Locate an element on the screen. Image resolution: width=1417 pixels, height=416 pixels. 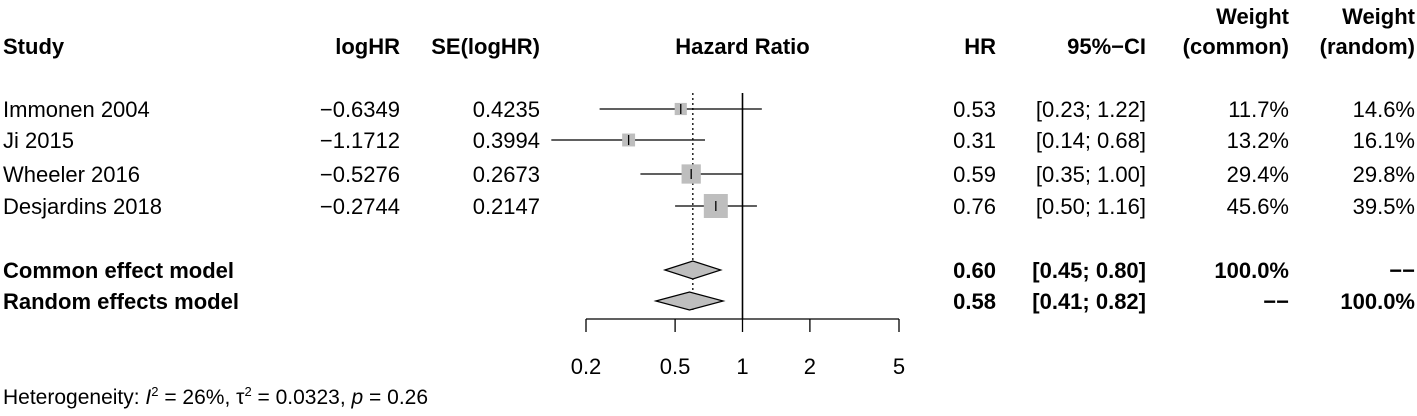
study-weight-common: 29.4% is located at coordinates (1257, 174).